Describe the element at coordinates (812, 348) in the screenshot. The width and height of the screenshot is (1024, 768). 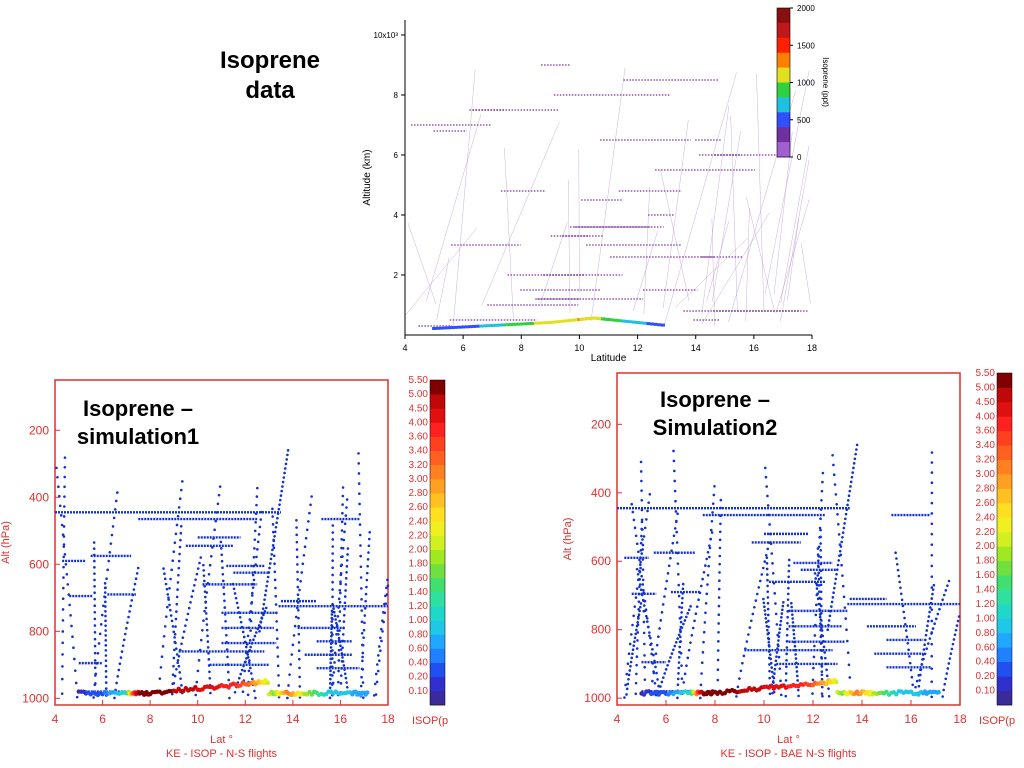
I see `x-tick-label: 18` at that location.